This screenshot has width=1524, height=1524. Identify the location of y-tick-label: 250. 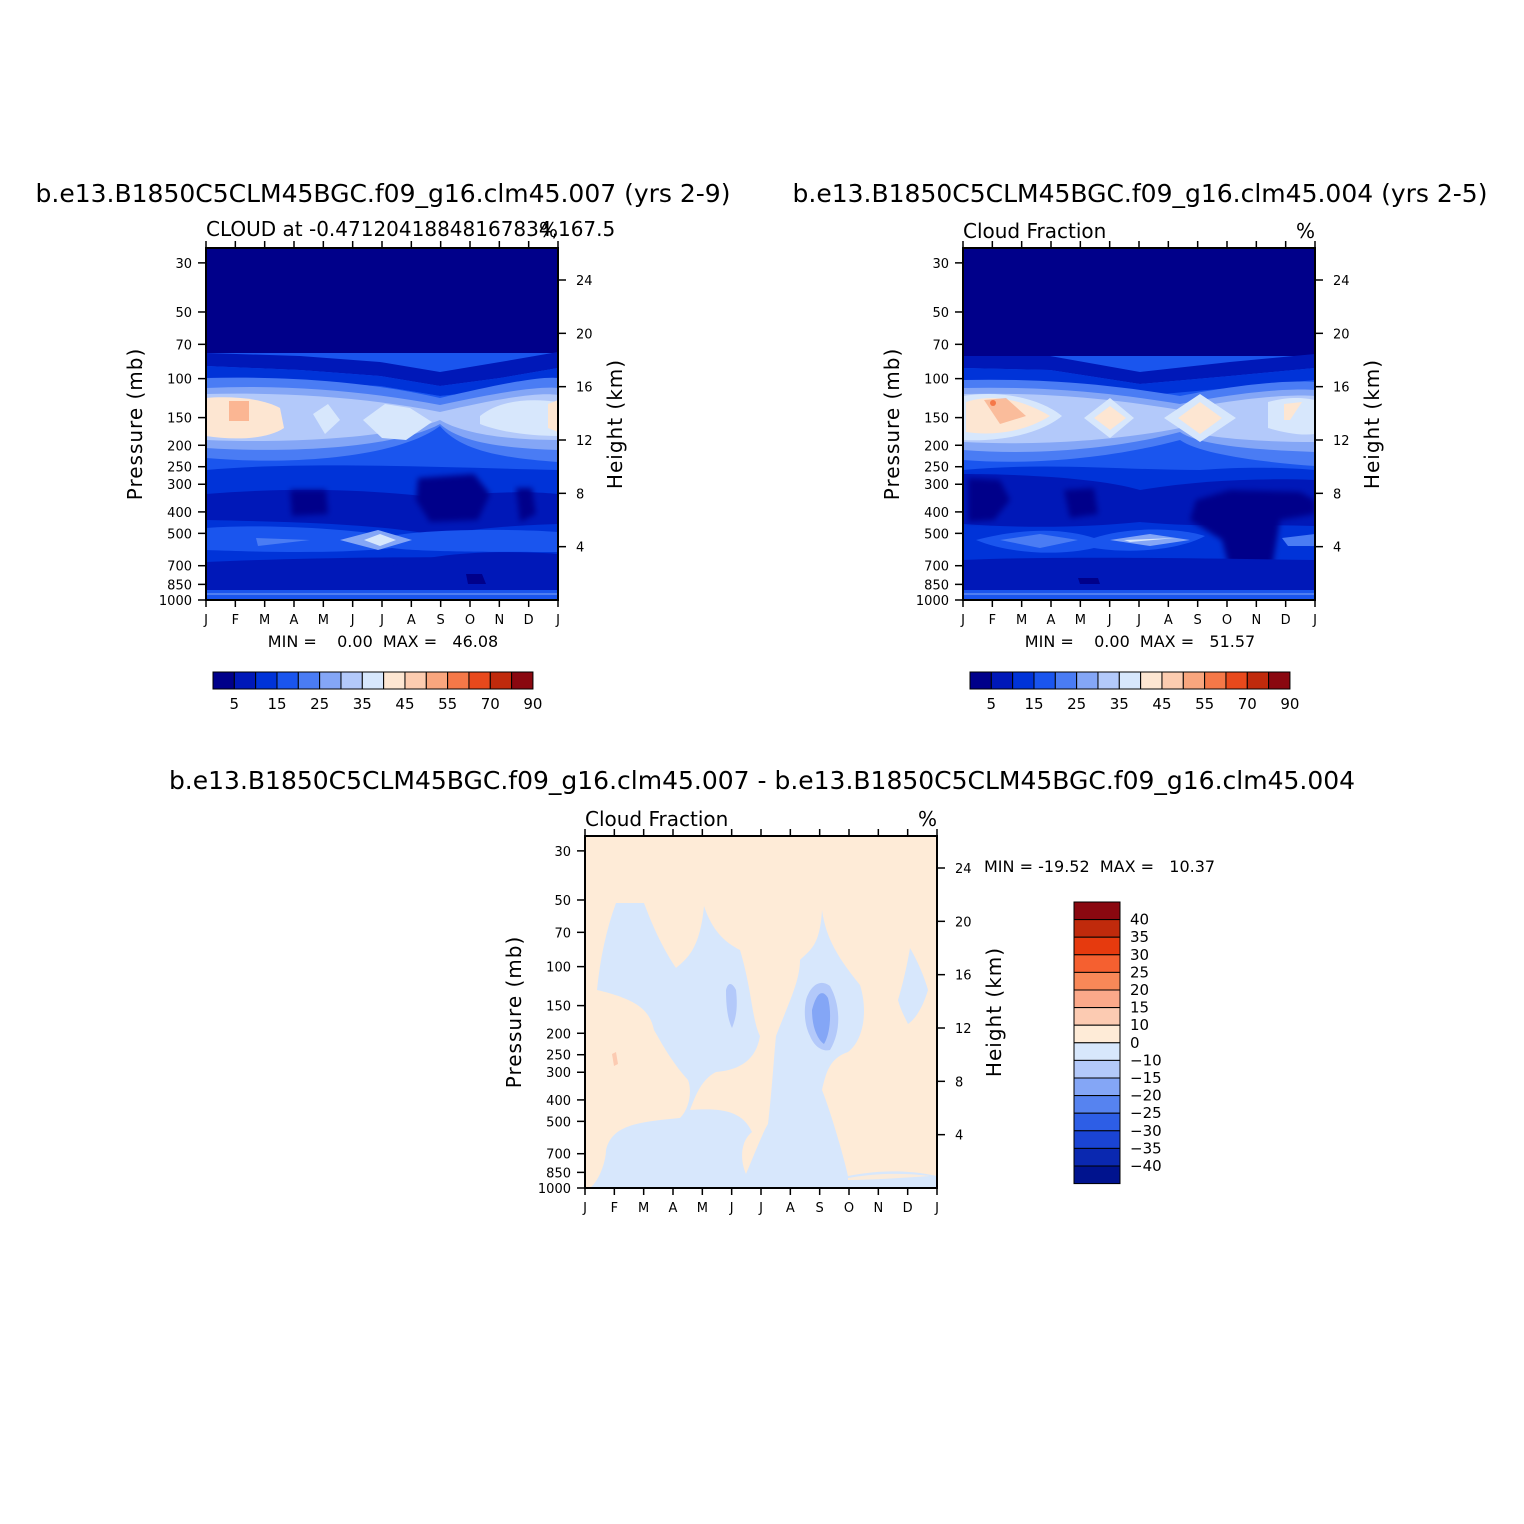
(558, 1056).